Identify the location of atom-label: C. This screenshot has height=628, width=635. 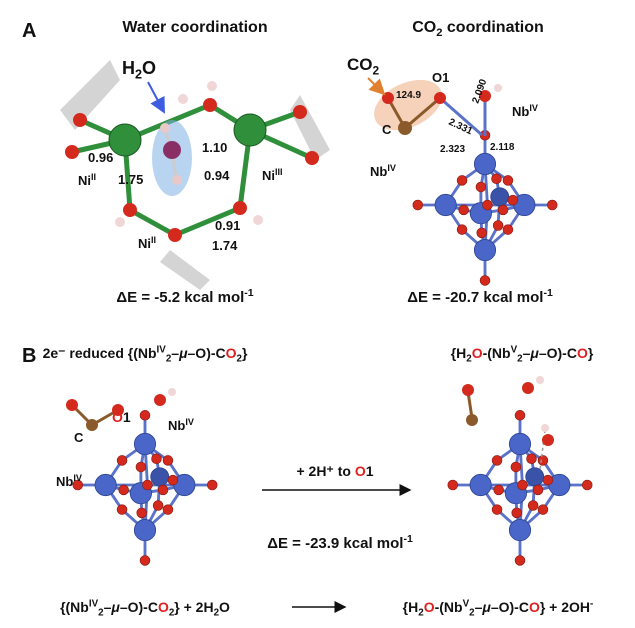
(79, 437).